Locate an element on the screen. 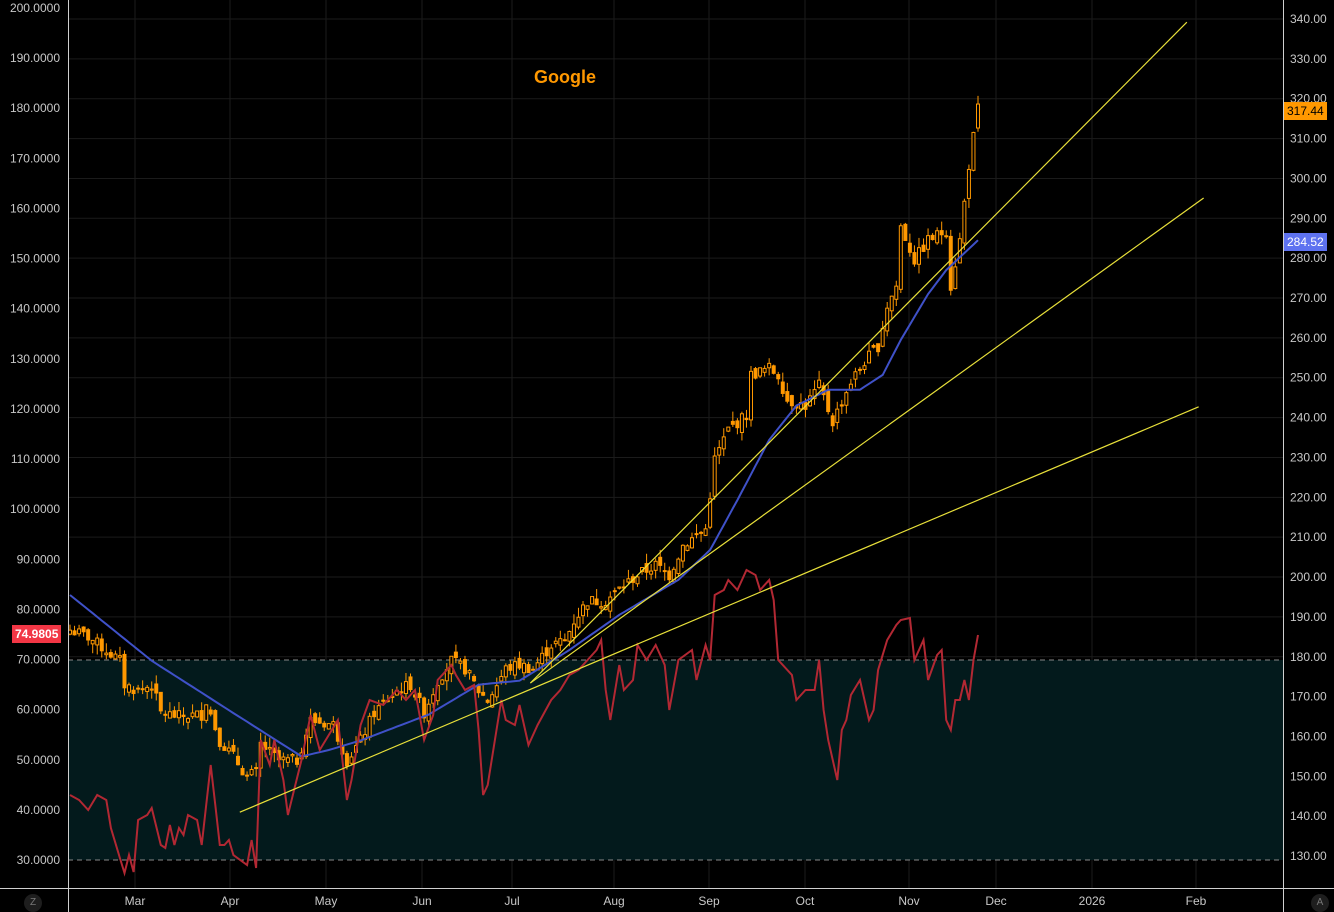 The width and height of the screenshot is (1334, 912). time-axis-tick: Aug is located at coordinates (613, 901).